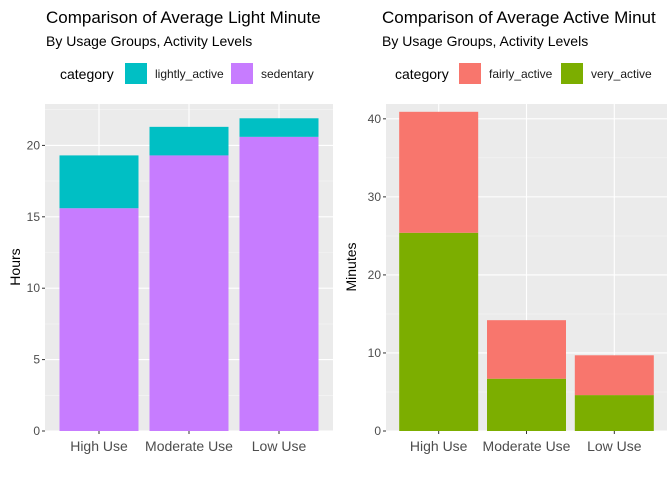  Describe the element at coordinates (519, 17) in the screenshot. I see `chart-right-title: Comparison of Average Active Minut` at that location.